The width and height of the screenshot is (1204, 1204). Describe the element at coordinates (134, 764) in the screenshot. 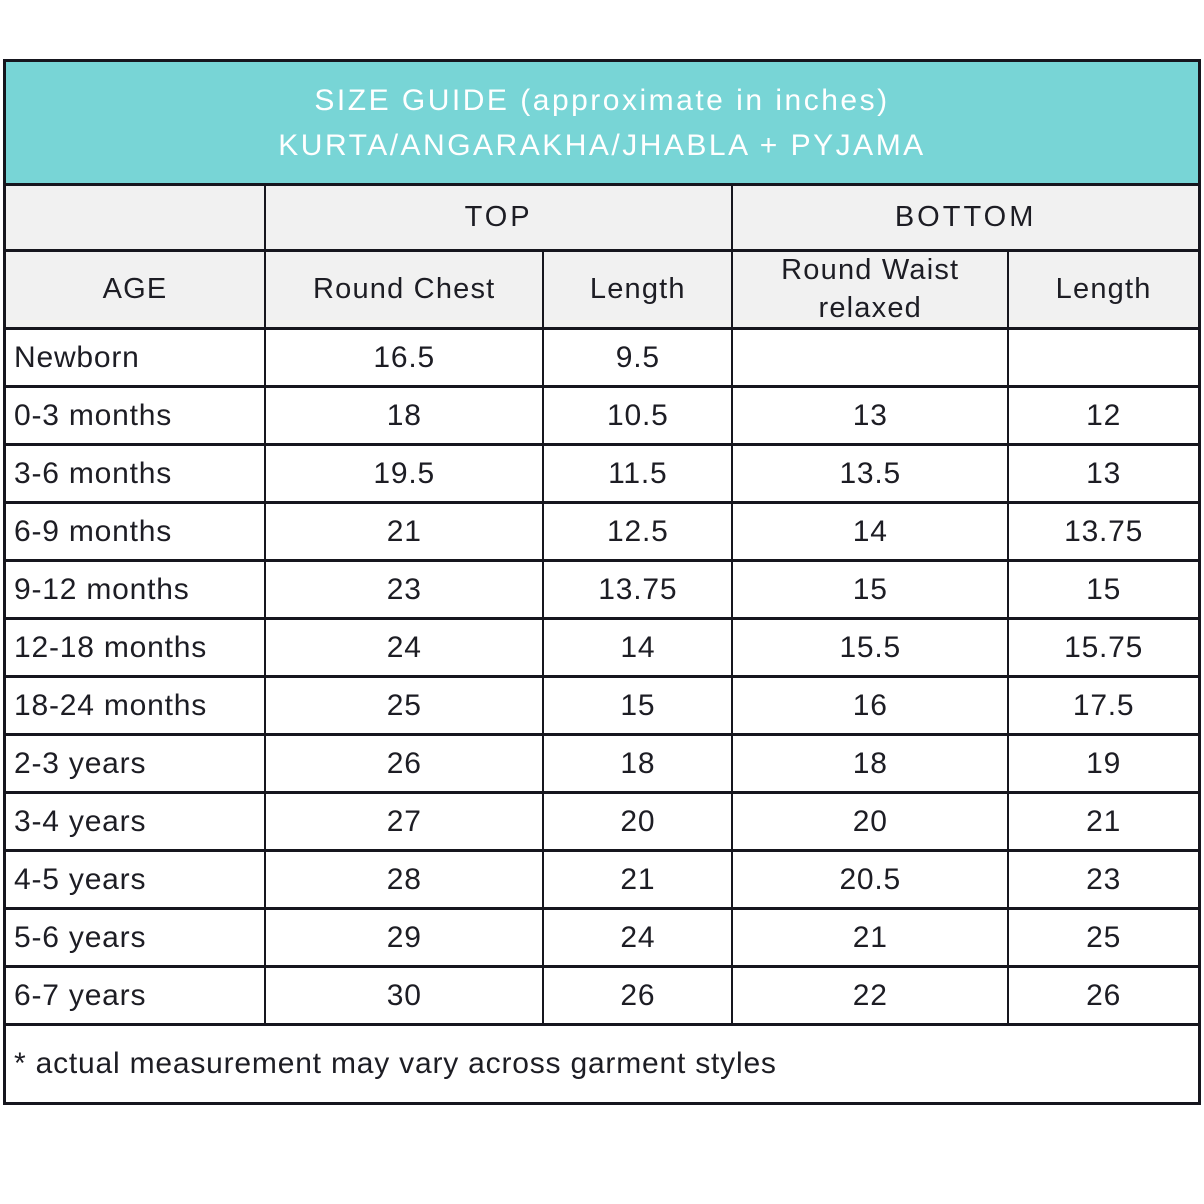

I see `age-cell: 2-3 years` at that location.